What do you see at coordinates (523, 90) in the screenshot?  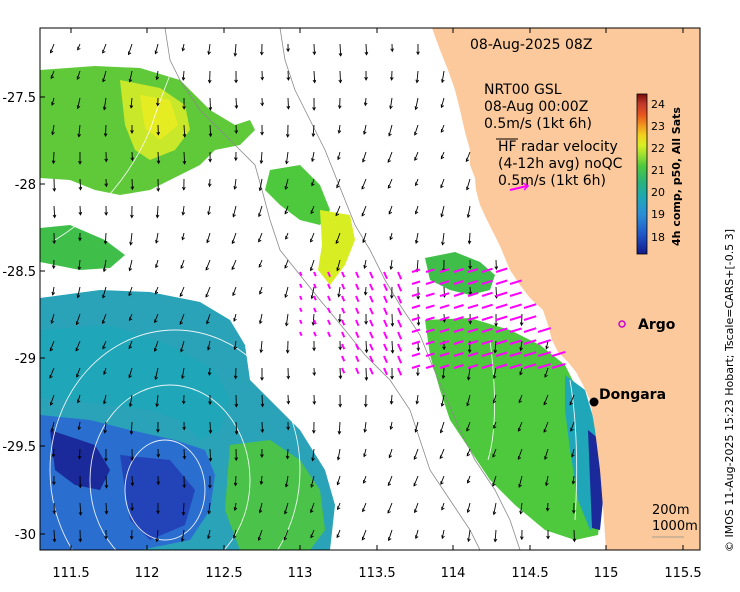 I see `model-name-label: NRT00 GSL` at bounding box center [523, 90].